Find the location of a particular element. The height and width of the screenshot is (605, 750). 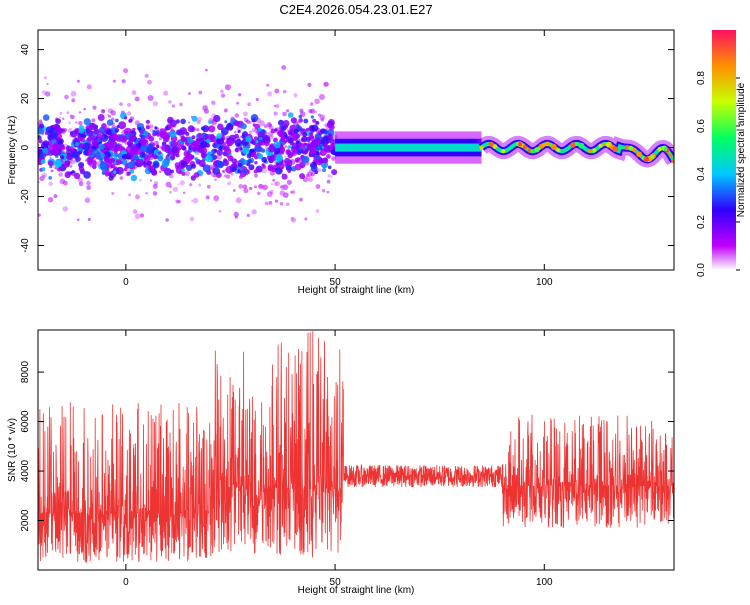

y-tick-label: 0 is located at coordinates (25, 147).